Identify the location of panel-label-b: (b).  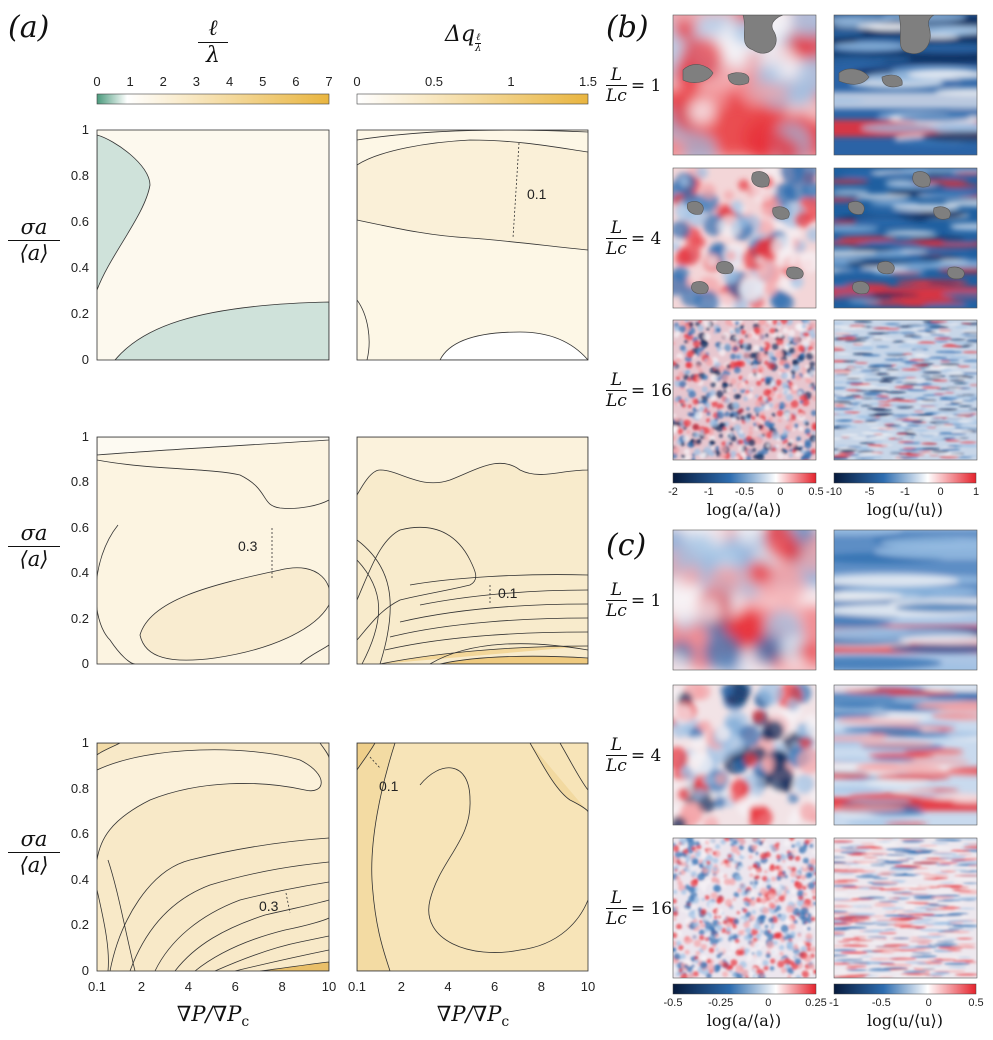
(627, 27).